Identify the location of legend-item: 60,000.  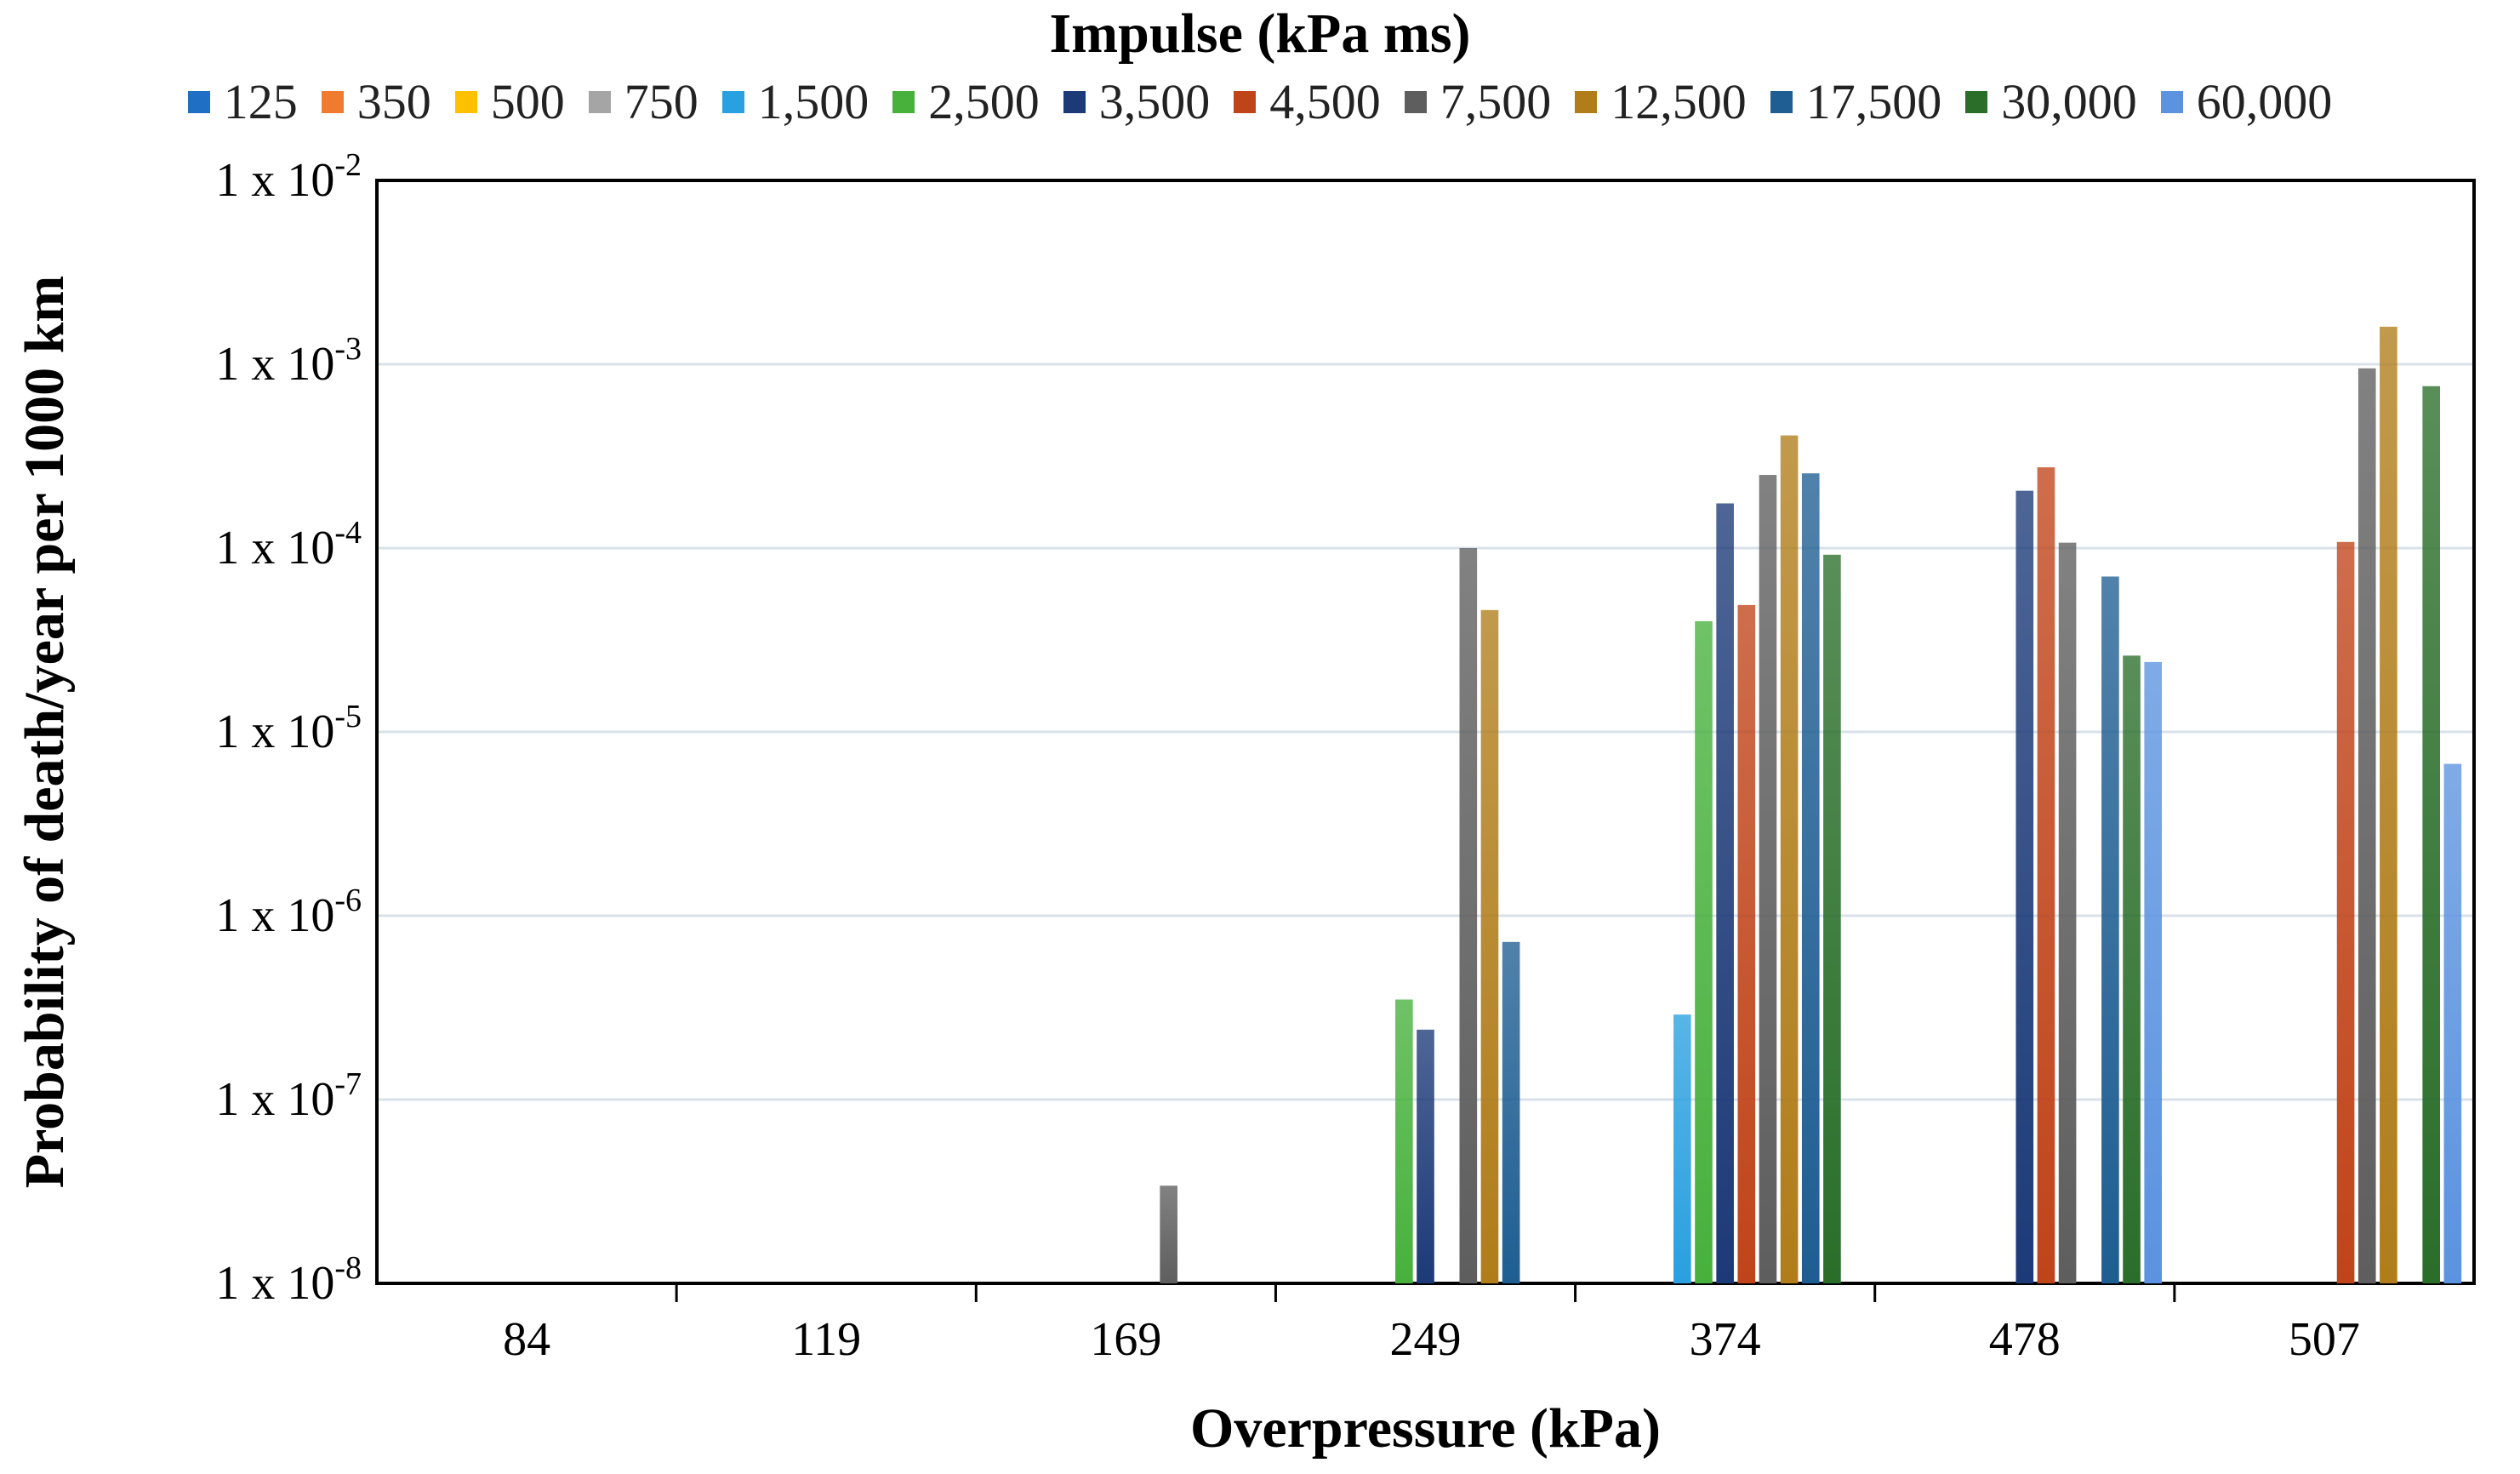
(2246, 101).